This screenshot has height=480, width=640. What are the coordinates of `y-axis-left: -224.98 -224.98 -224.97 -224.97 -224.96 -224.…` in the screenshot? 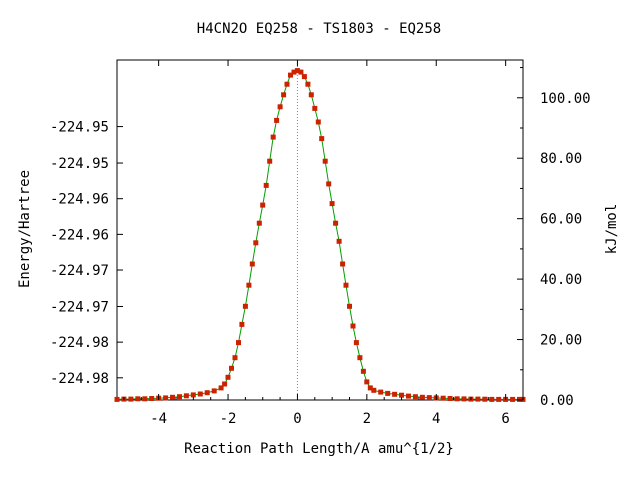 It's located at (86, 253).